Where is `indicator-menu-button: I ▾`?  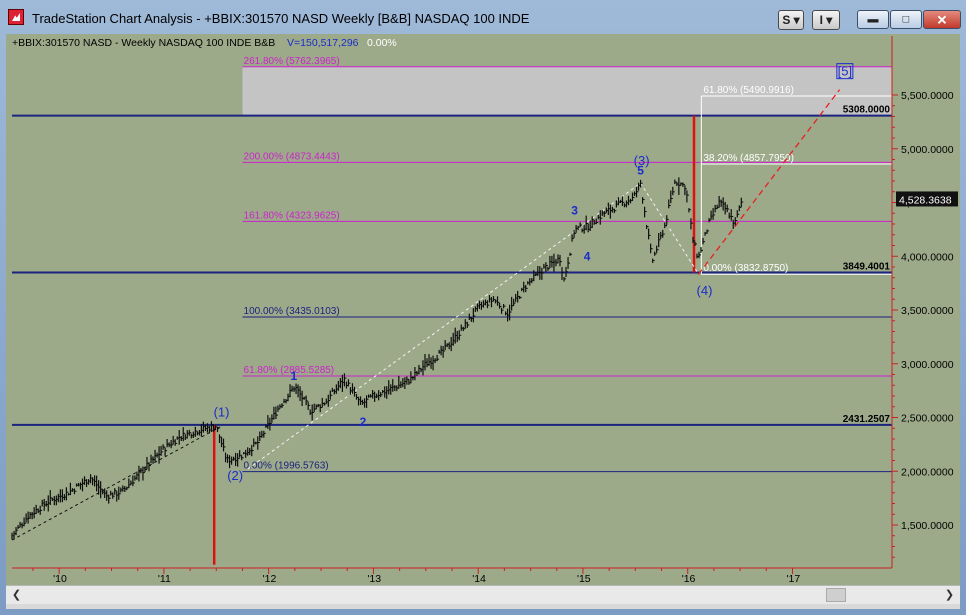
indicator-menu-button: I ▾ is located at coordinates (826, 20).